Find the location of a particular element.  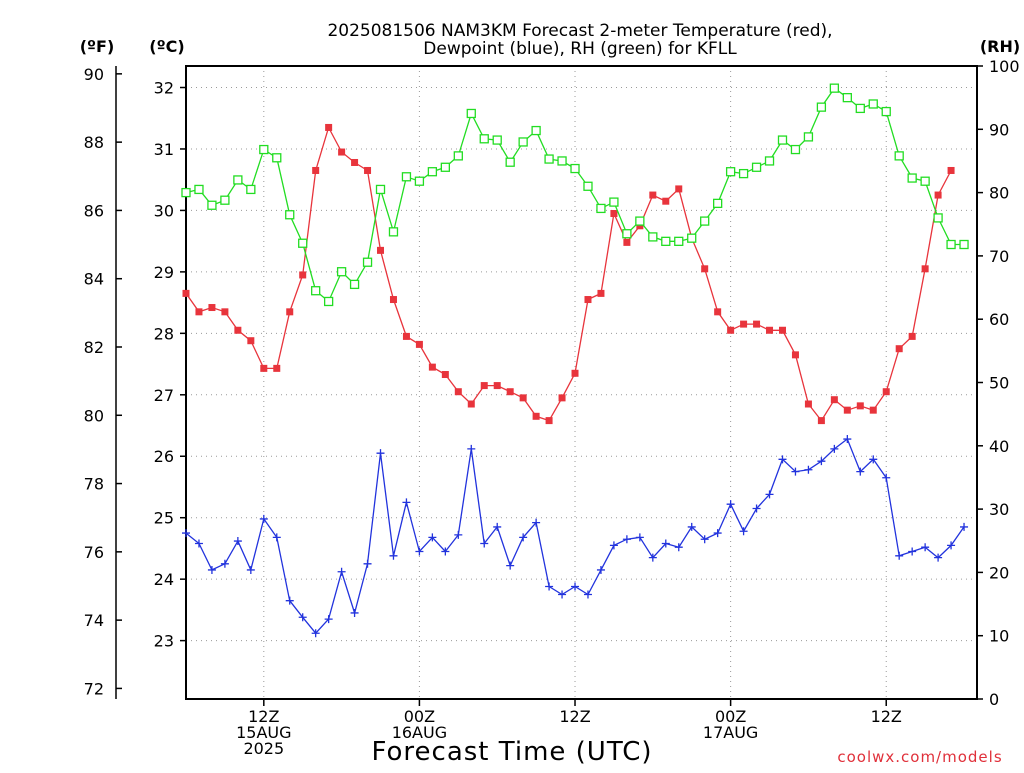

fahrenheit-tick-label: 76 is located at coordinates (94, 552).